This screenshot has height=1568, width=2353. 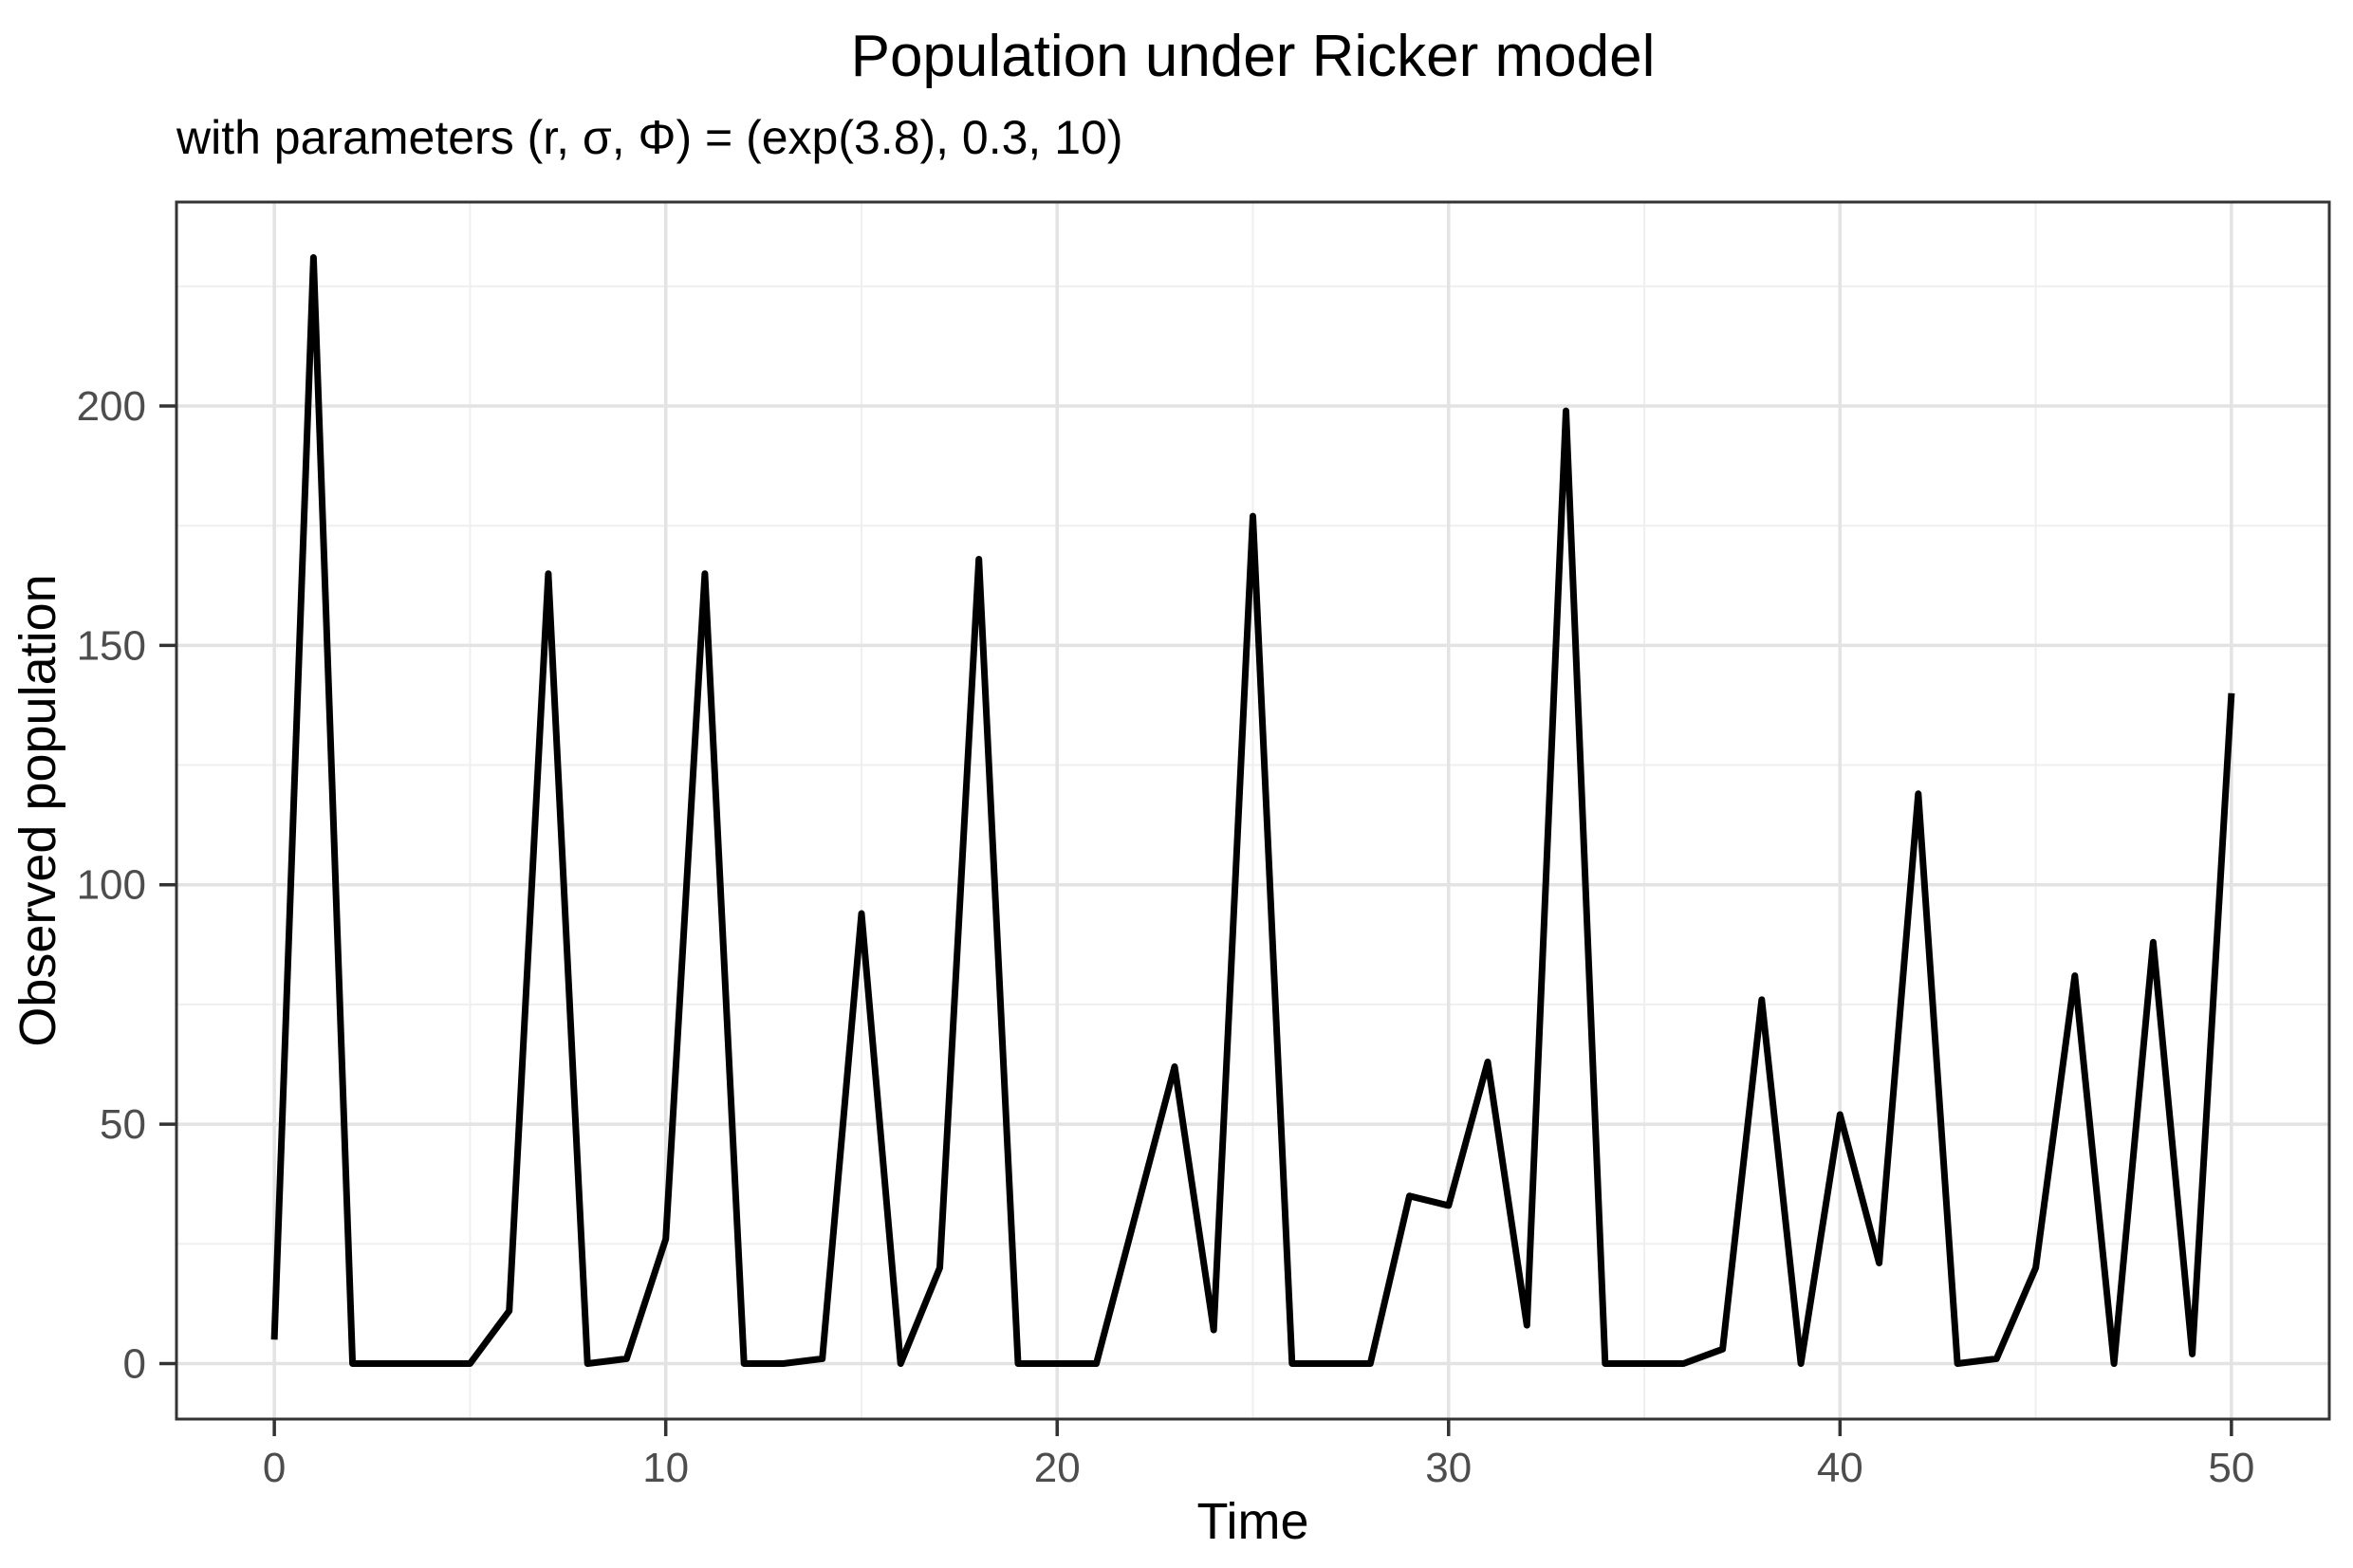 I want to click on chart-title: Population under Ricker model, so click(x=1253, y=57).